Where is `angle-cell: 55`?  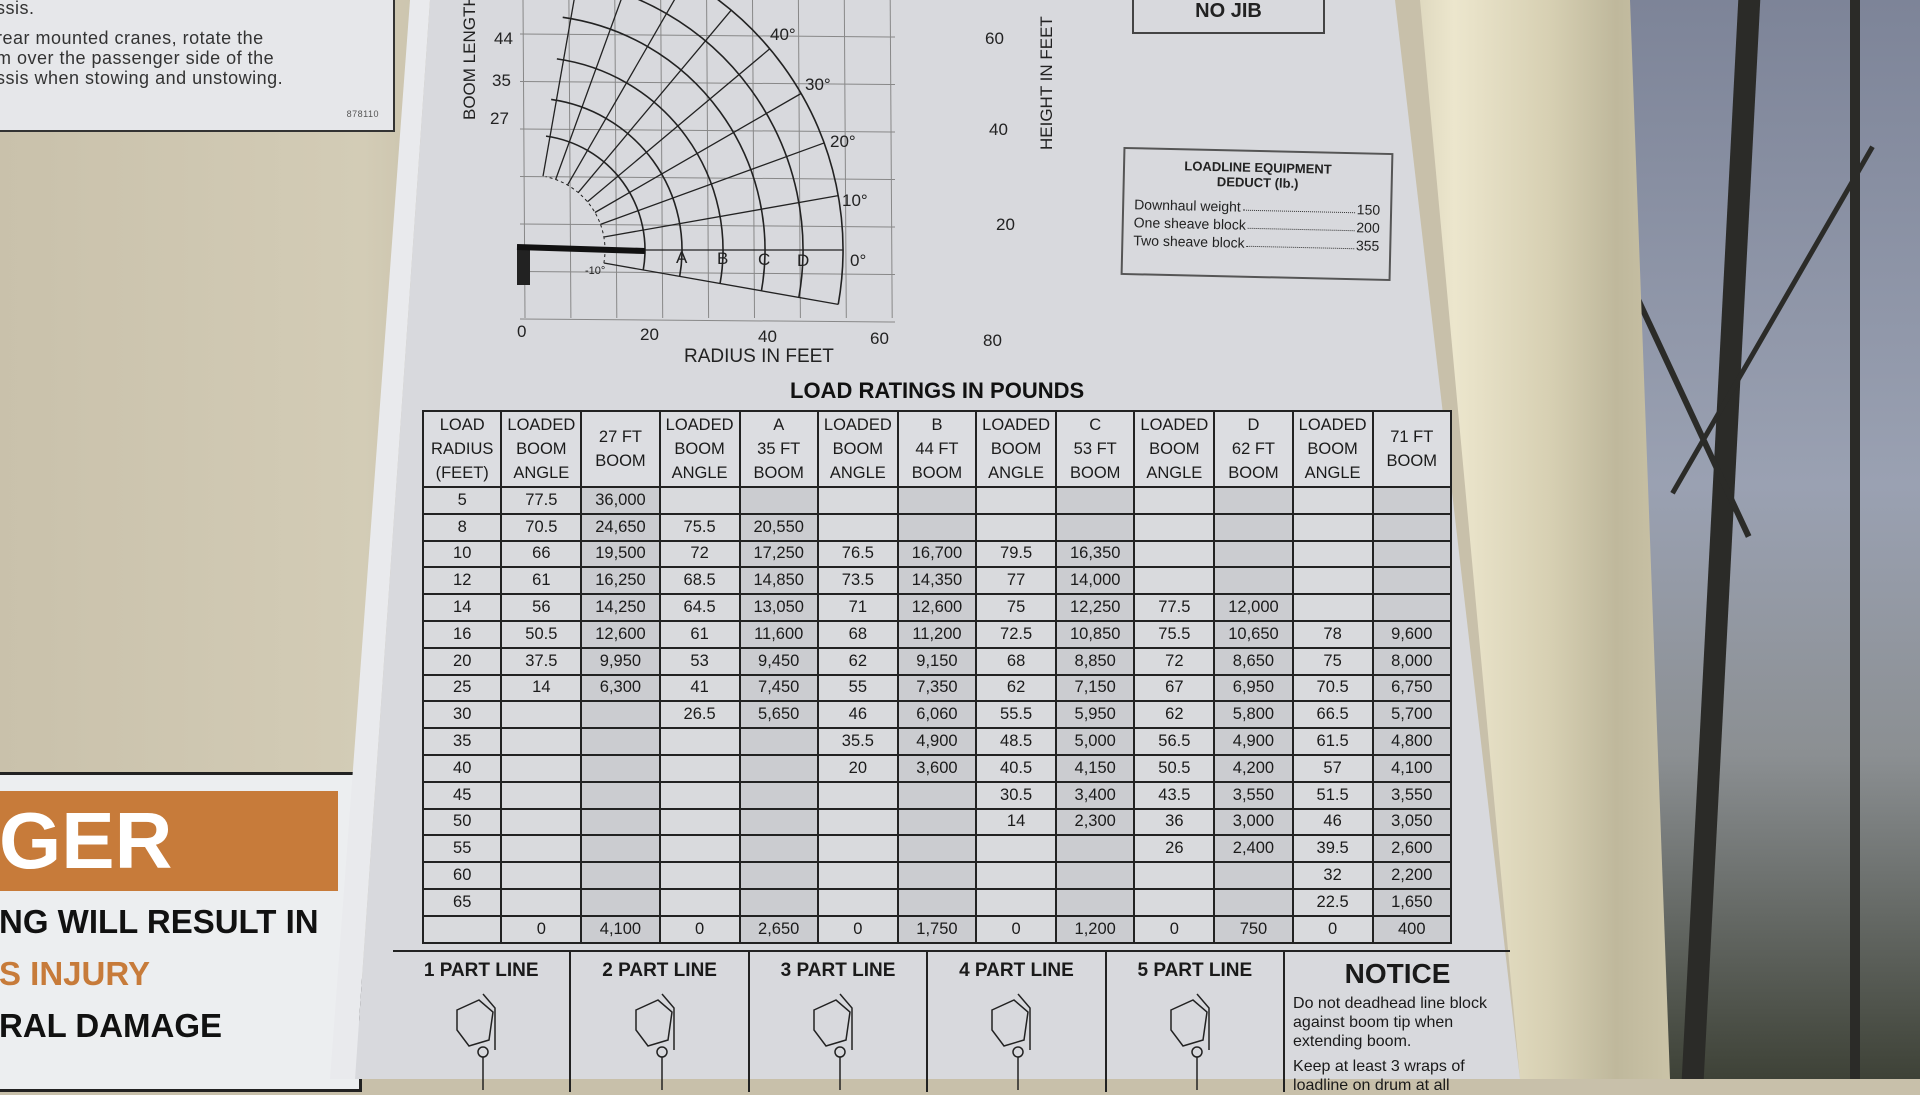
angle-cell: 55 is located at coordinates (857, 688).